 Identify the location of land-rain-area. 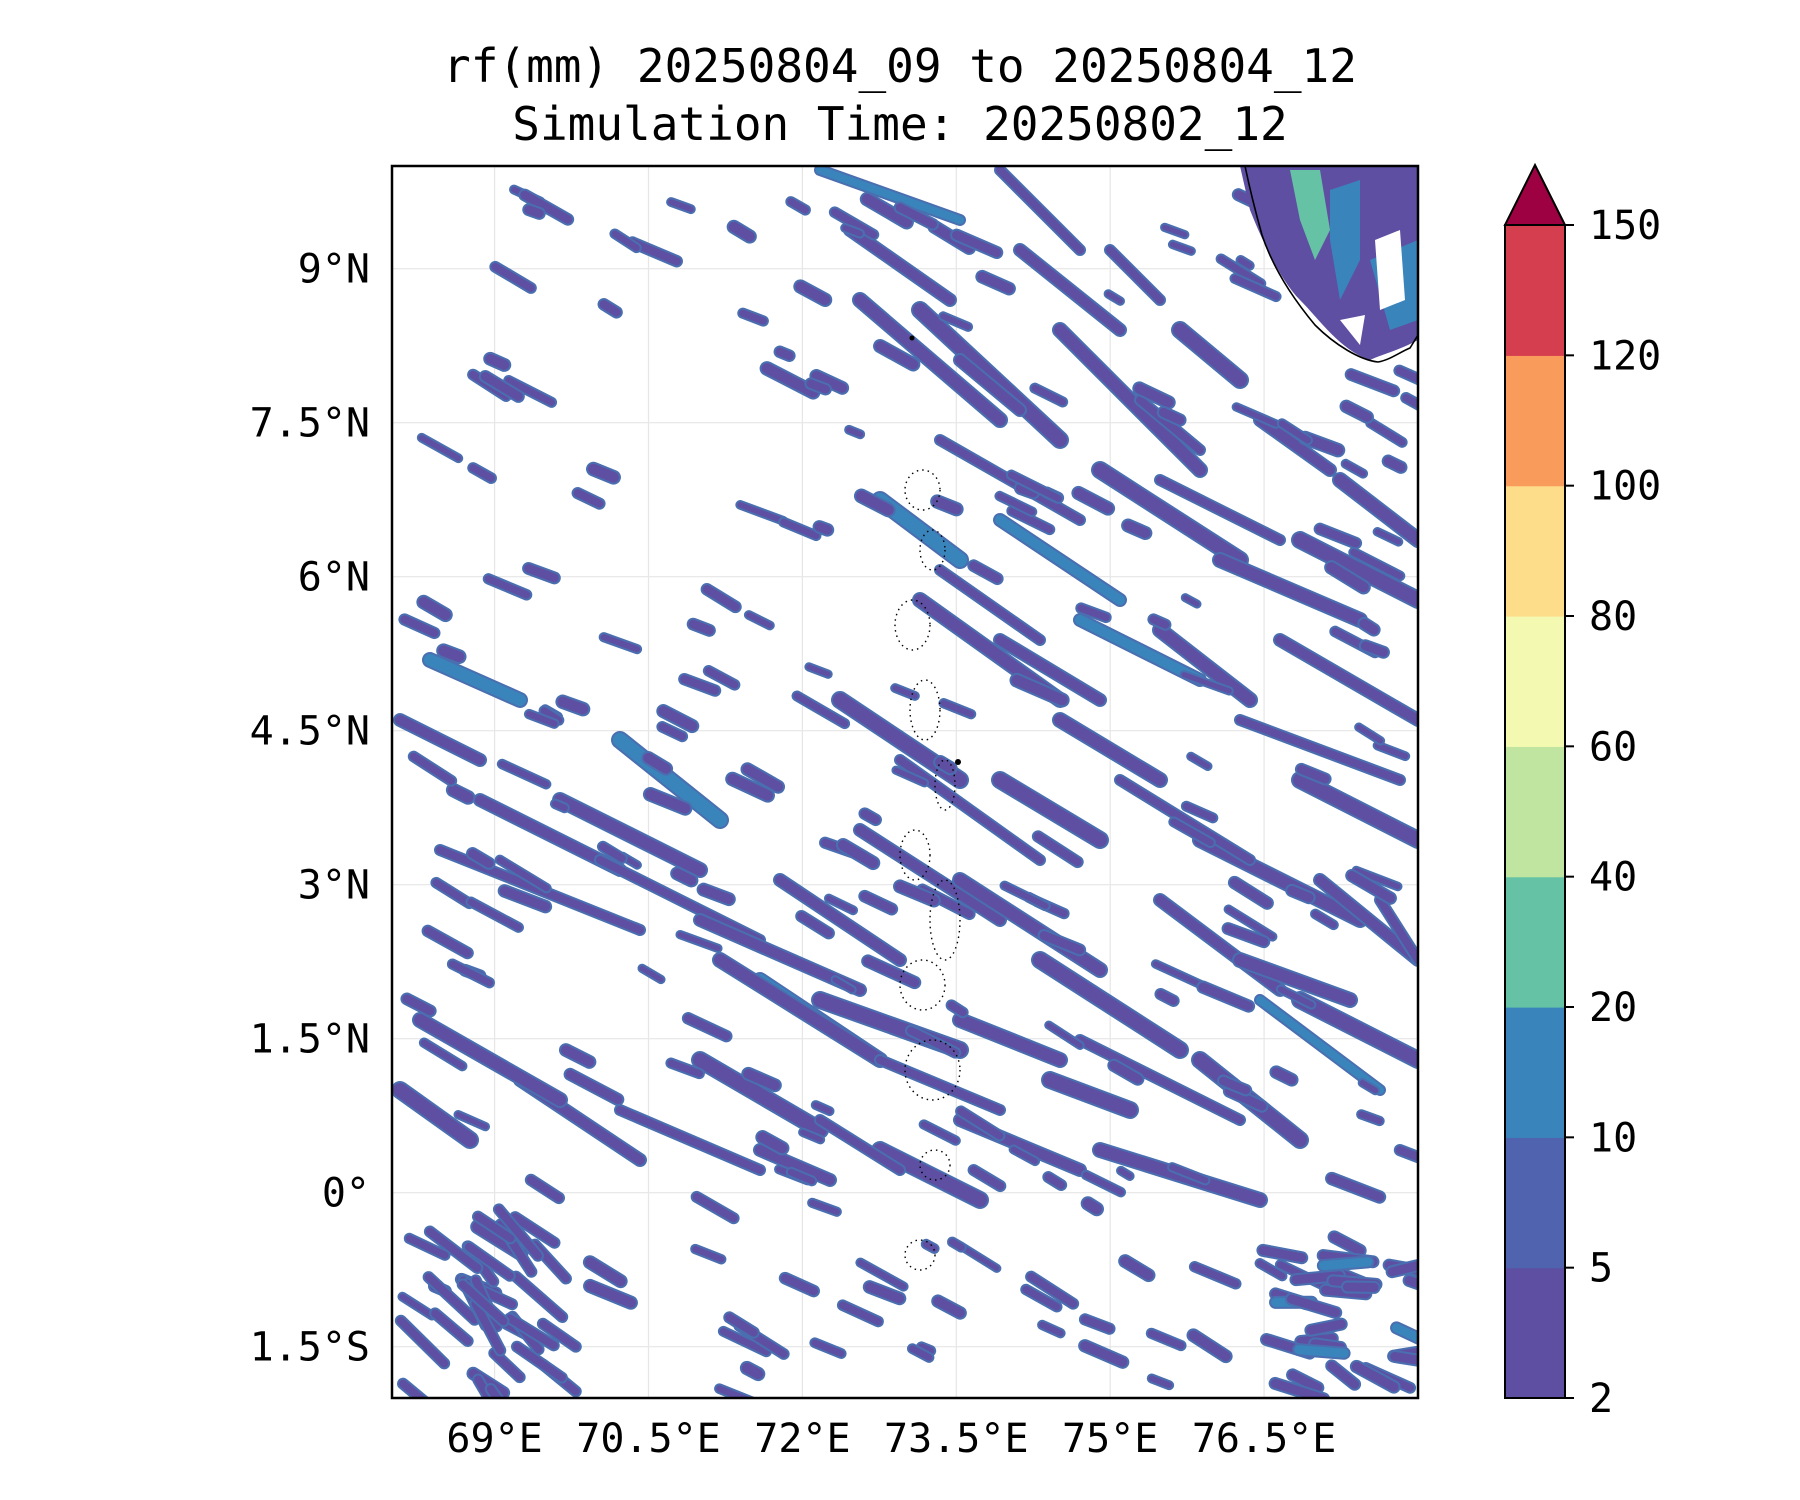
(1329, 263).